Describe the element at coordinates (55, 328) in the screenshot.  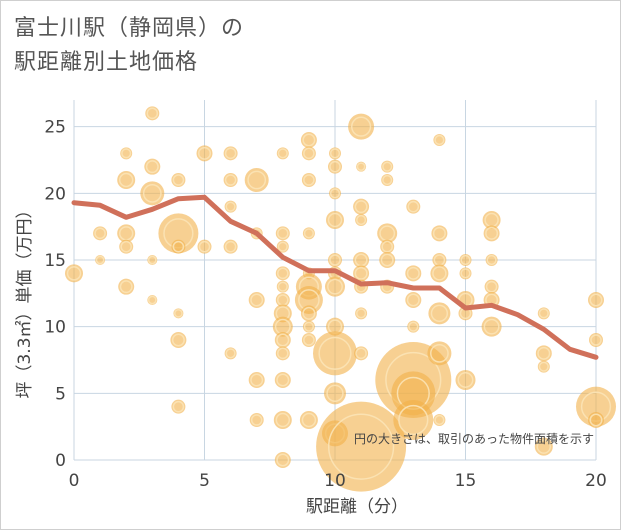
I see `y-tick-label: 10` at that location.